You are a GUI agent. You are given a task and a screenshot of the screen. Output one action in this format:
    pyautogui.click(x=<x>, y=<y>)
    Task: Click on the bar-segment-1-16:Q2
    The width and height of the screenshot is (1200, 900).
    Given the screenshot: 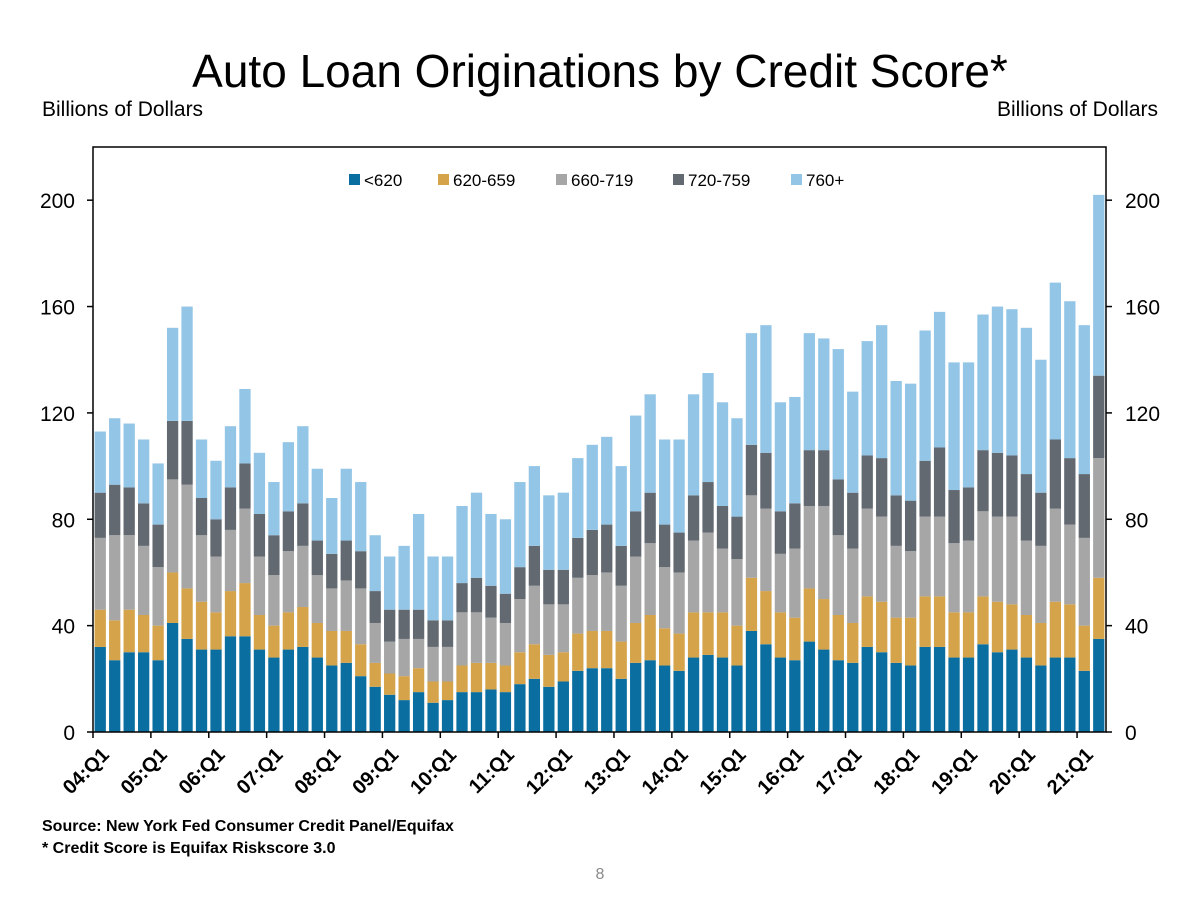 What is the action you would take?
    pyautogui.click(x=809, y=615)
    